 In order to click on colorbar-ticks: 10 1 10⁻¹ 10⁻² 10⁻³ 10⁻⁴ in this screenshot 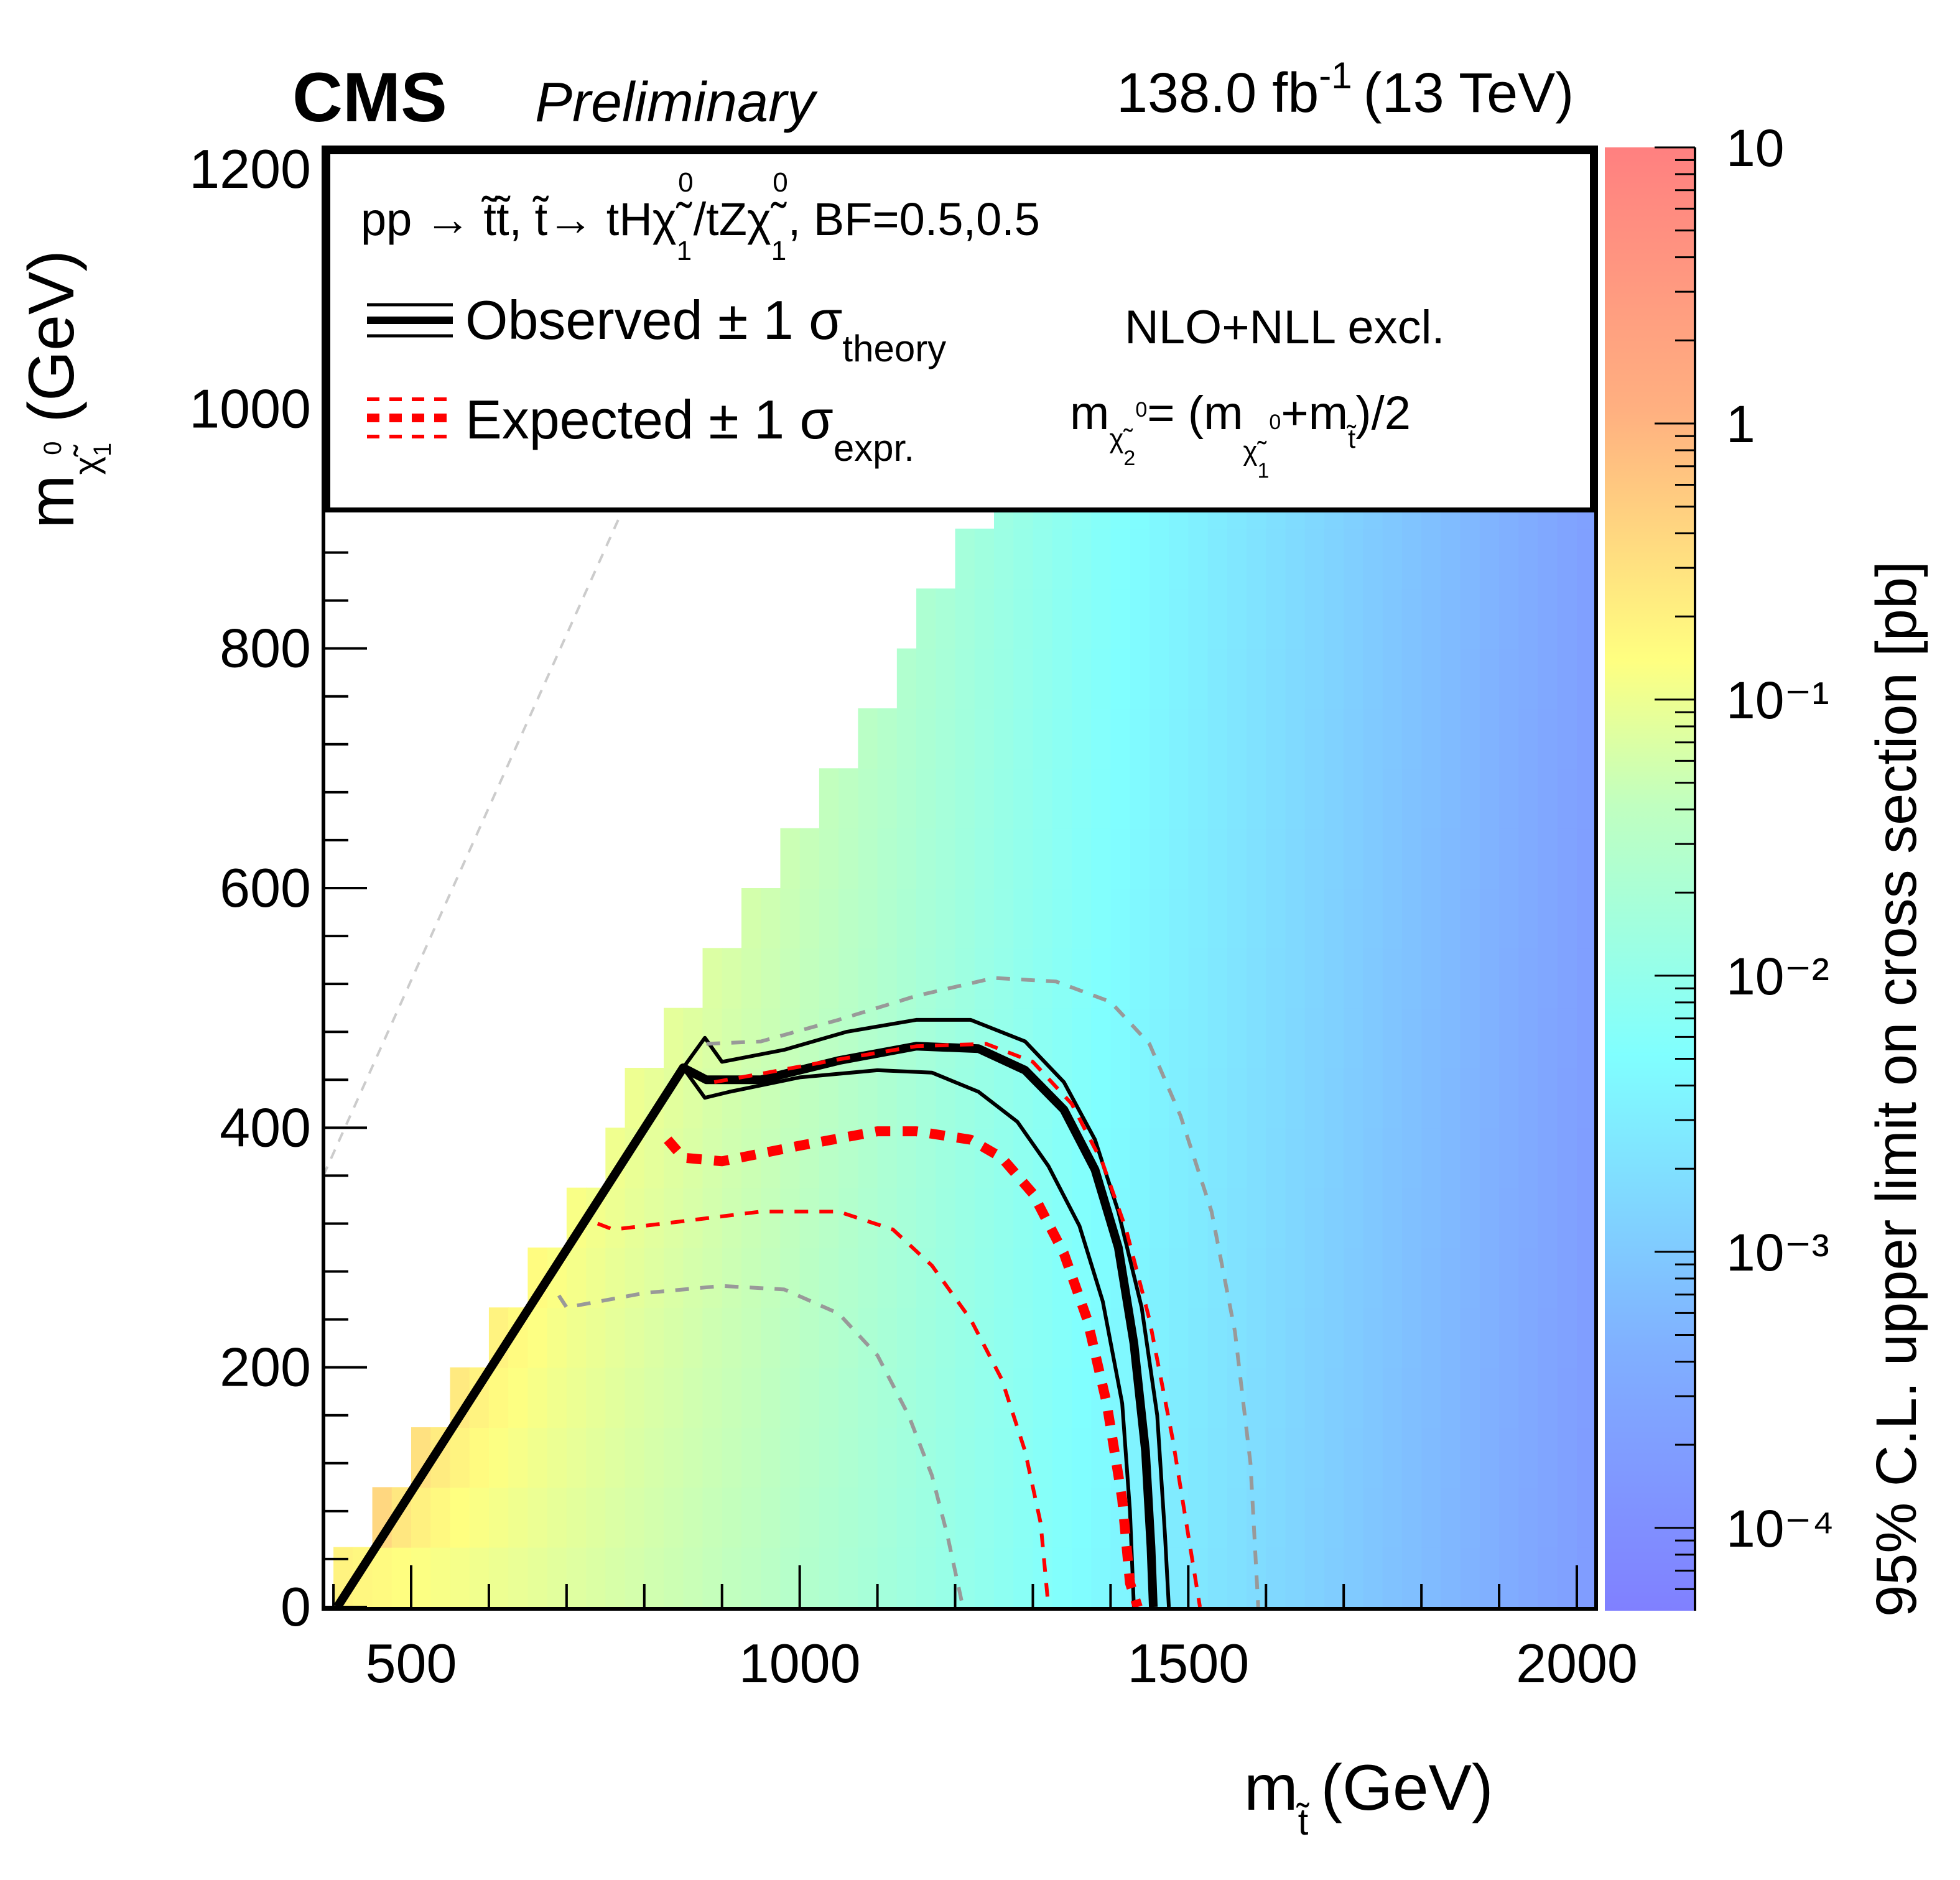, I will do `click(1744, 854)`.